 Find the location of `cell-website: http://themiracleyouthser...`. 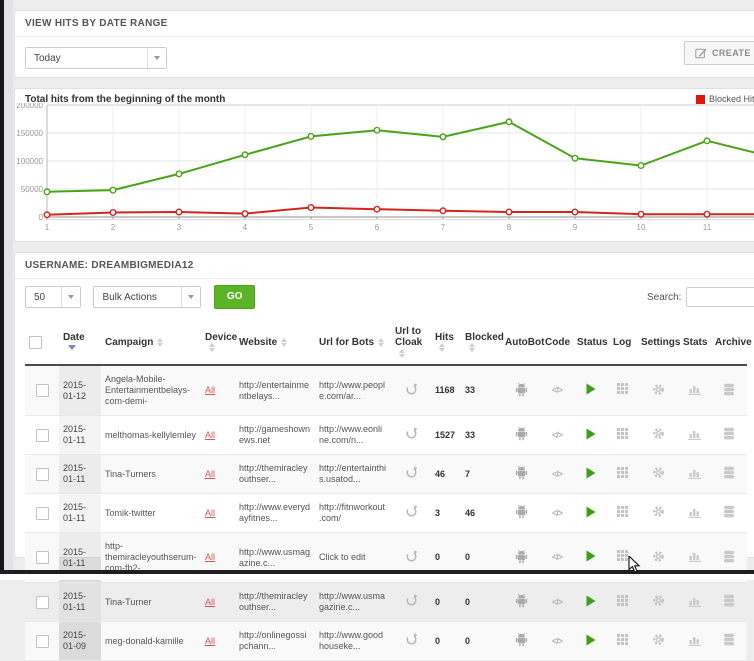

cell-website: http://themiracleyouthser... is located at coordinates (275, 474).